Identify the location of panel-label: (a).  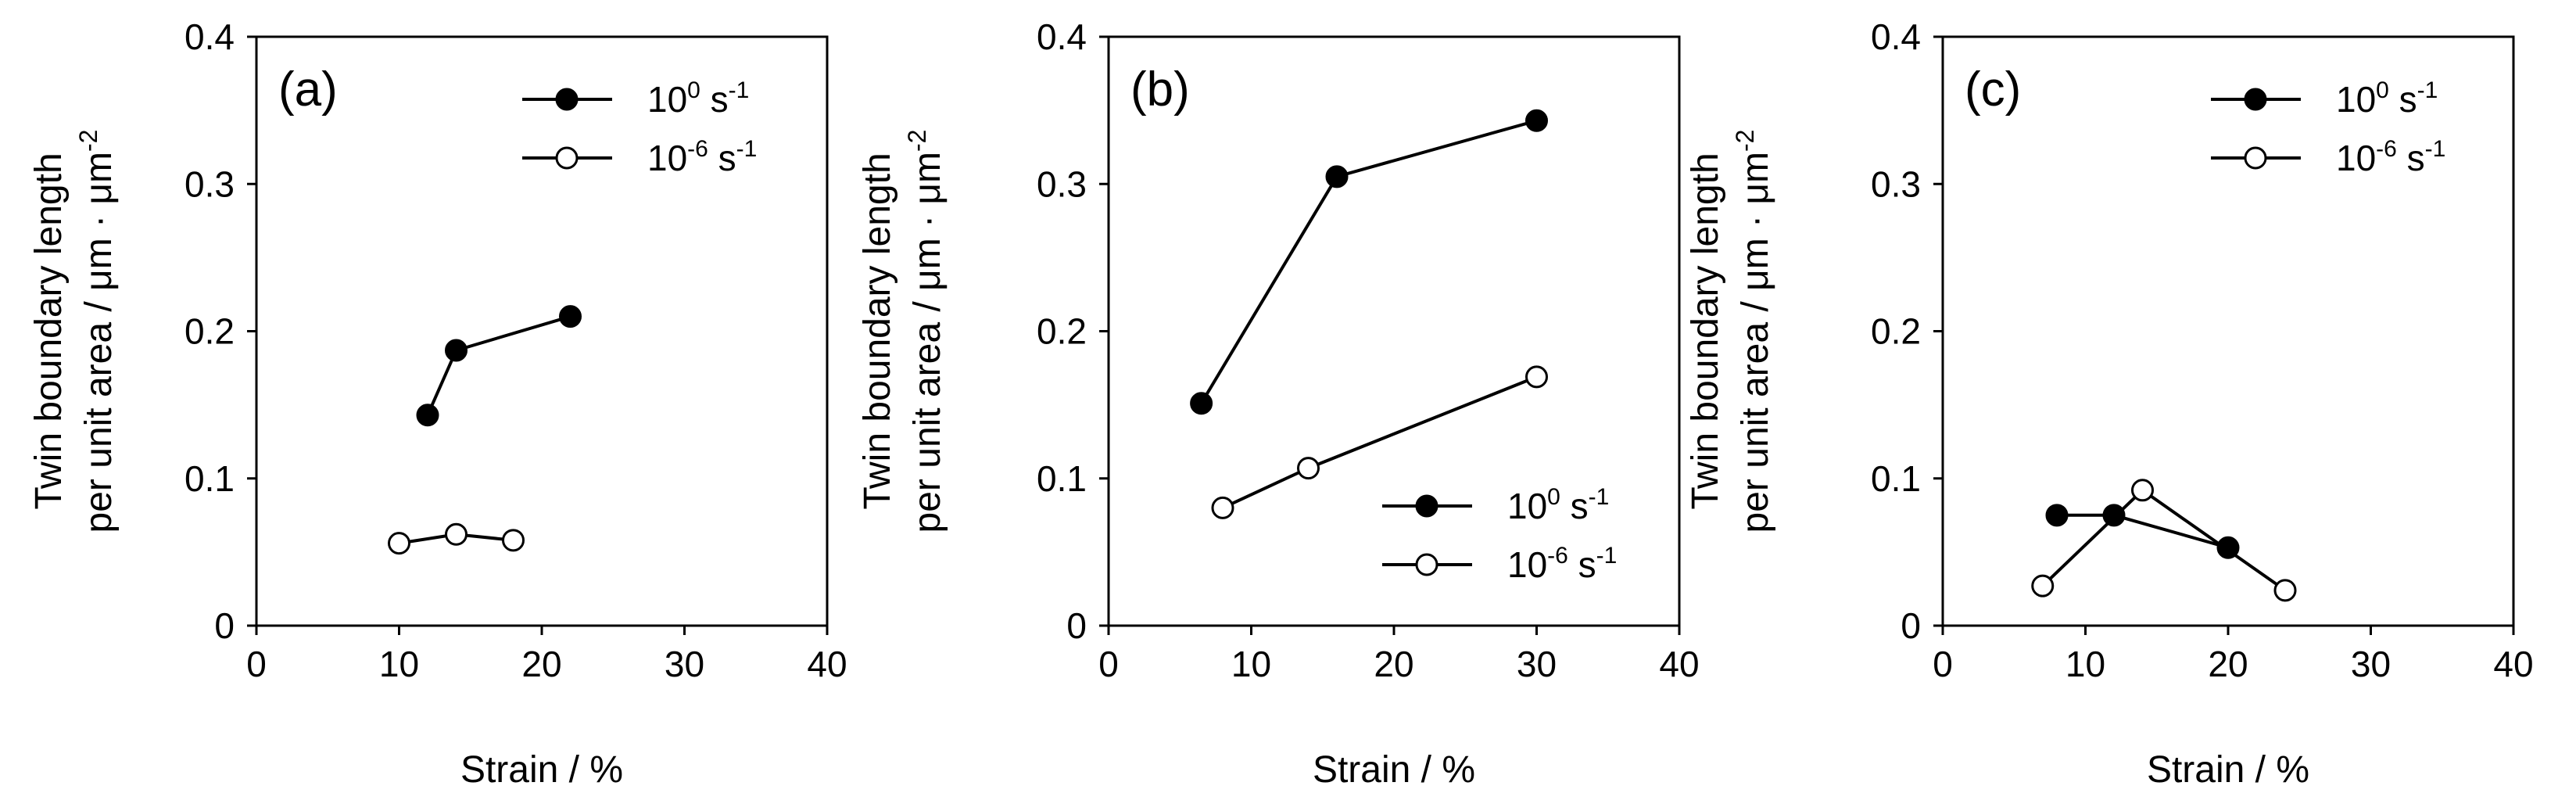
(308, 90).